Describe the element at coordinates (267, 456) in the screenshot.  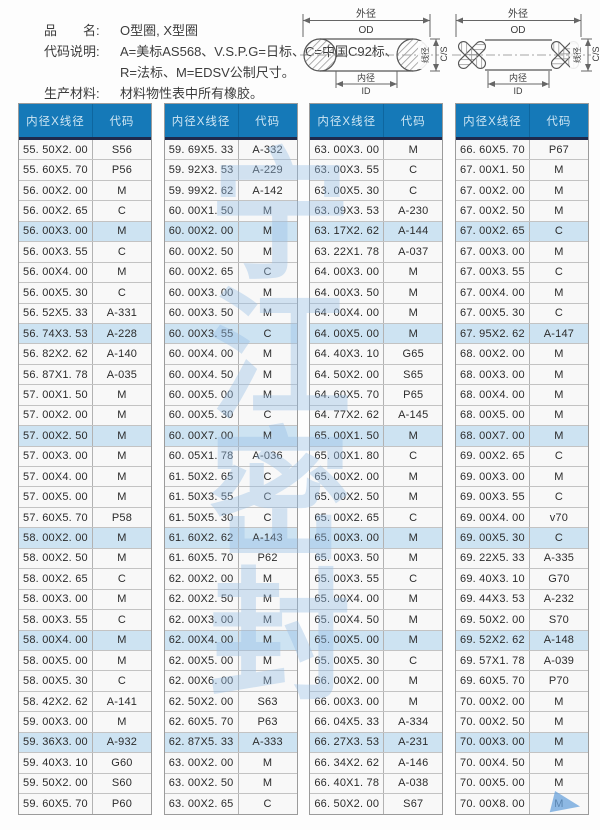
I see `cell-code: A-036` at that location.